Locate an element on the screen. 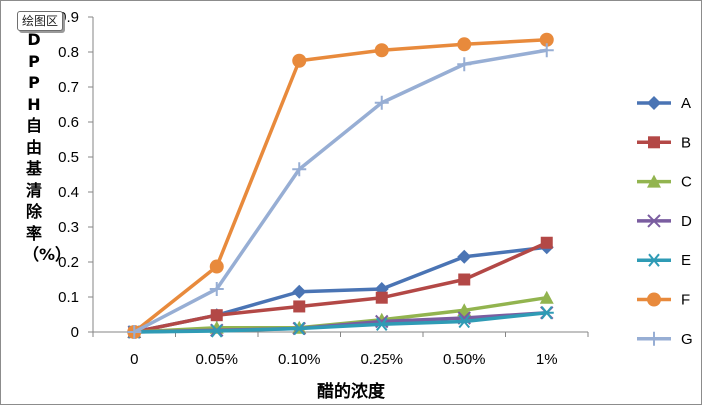 The width and height of the screenshot is (702, 405). legend-label: B is located at coordinates (686, 142).